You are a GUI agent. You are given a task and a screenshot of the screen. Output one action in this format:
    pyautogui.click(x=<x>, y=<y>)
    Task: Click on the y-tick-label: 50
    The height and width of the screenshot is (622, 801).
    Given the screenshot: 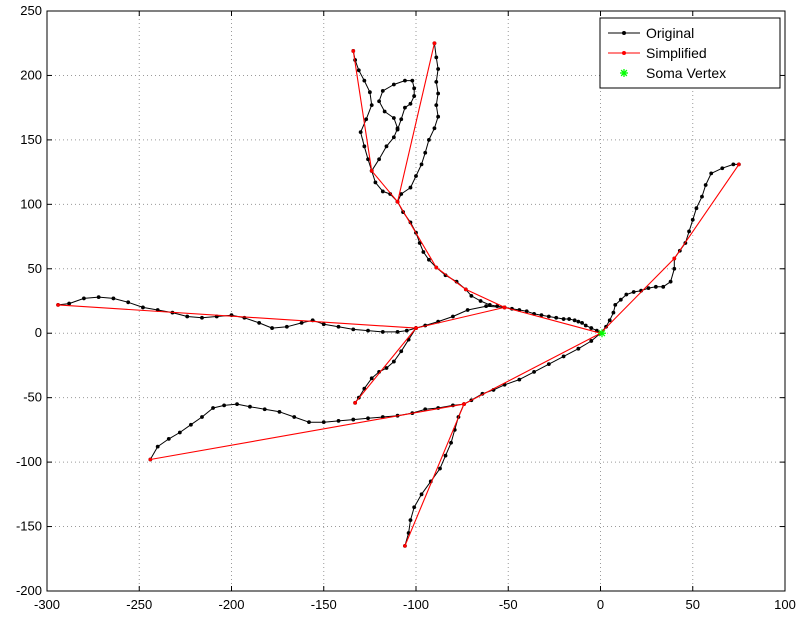 What is the action you would take?
    pyautogui.click(x=35, y=268)
    